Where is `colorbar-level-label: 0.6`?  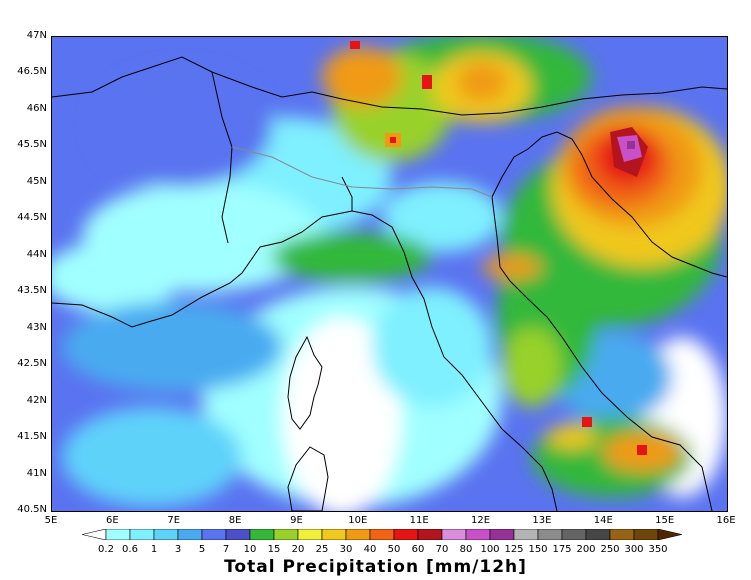
colorbar-level-label: 0.6 is located at coordinates (130, 549).